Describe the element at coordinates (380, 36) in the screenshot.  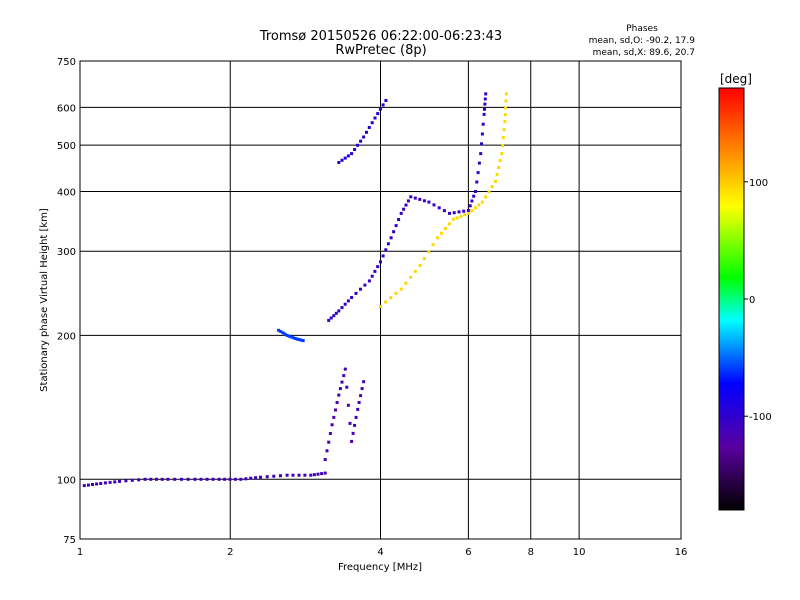
I see `chart-title: Tromsø 20150526 06:22:00-06:23:43` at that location.